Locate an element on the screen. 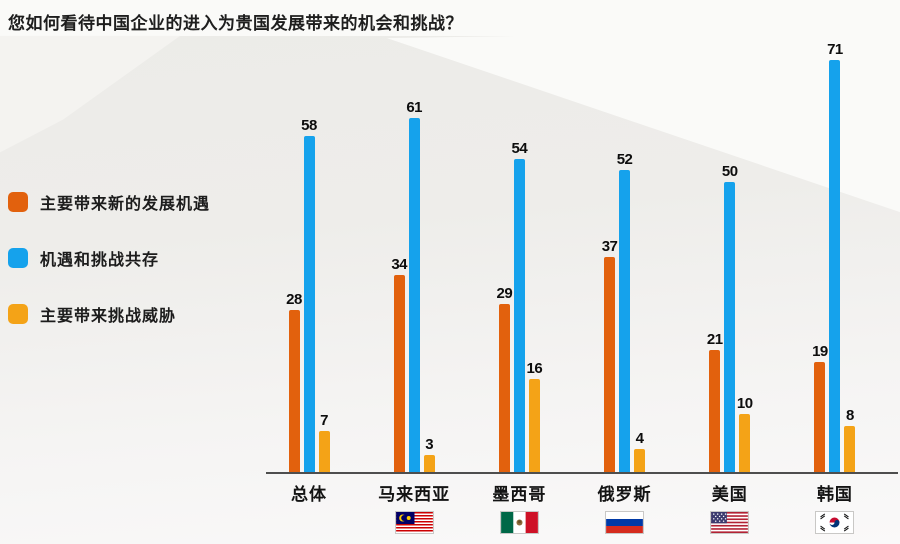 This screenshot has height=544, width=900. value-label: 50 is located at coordinates (729, 171).